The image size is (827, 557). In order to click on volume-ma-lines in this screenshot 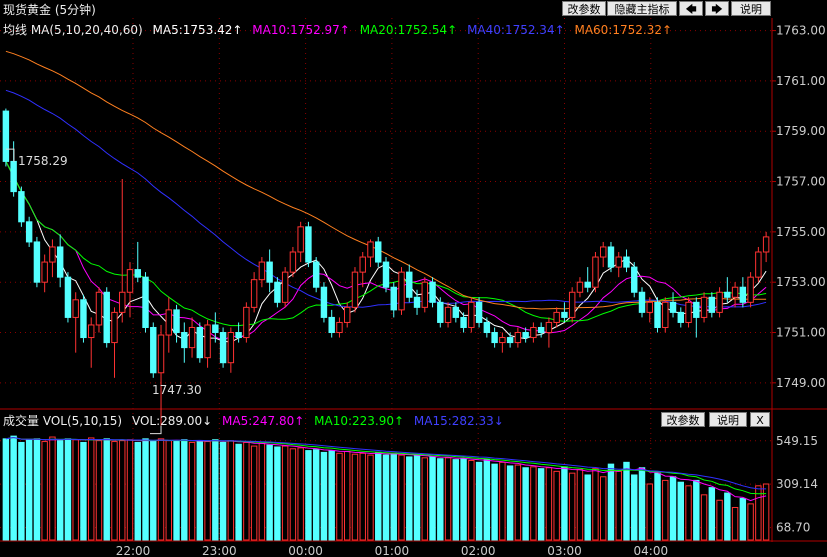, I will do `click(386, 469)`.